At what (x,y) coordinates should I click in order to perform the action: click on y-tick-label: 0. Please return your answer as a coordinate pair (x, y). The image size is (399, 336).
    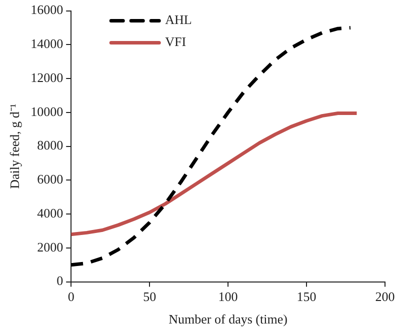
    Looking at the image, I should click on (60, 280).